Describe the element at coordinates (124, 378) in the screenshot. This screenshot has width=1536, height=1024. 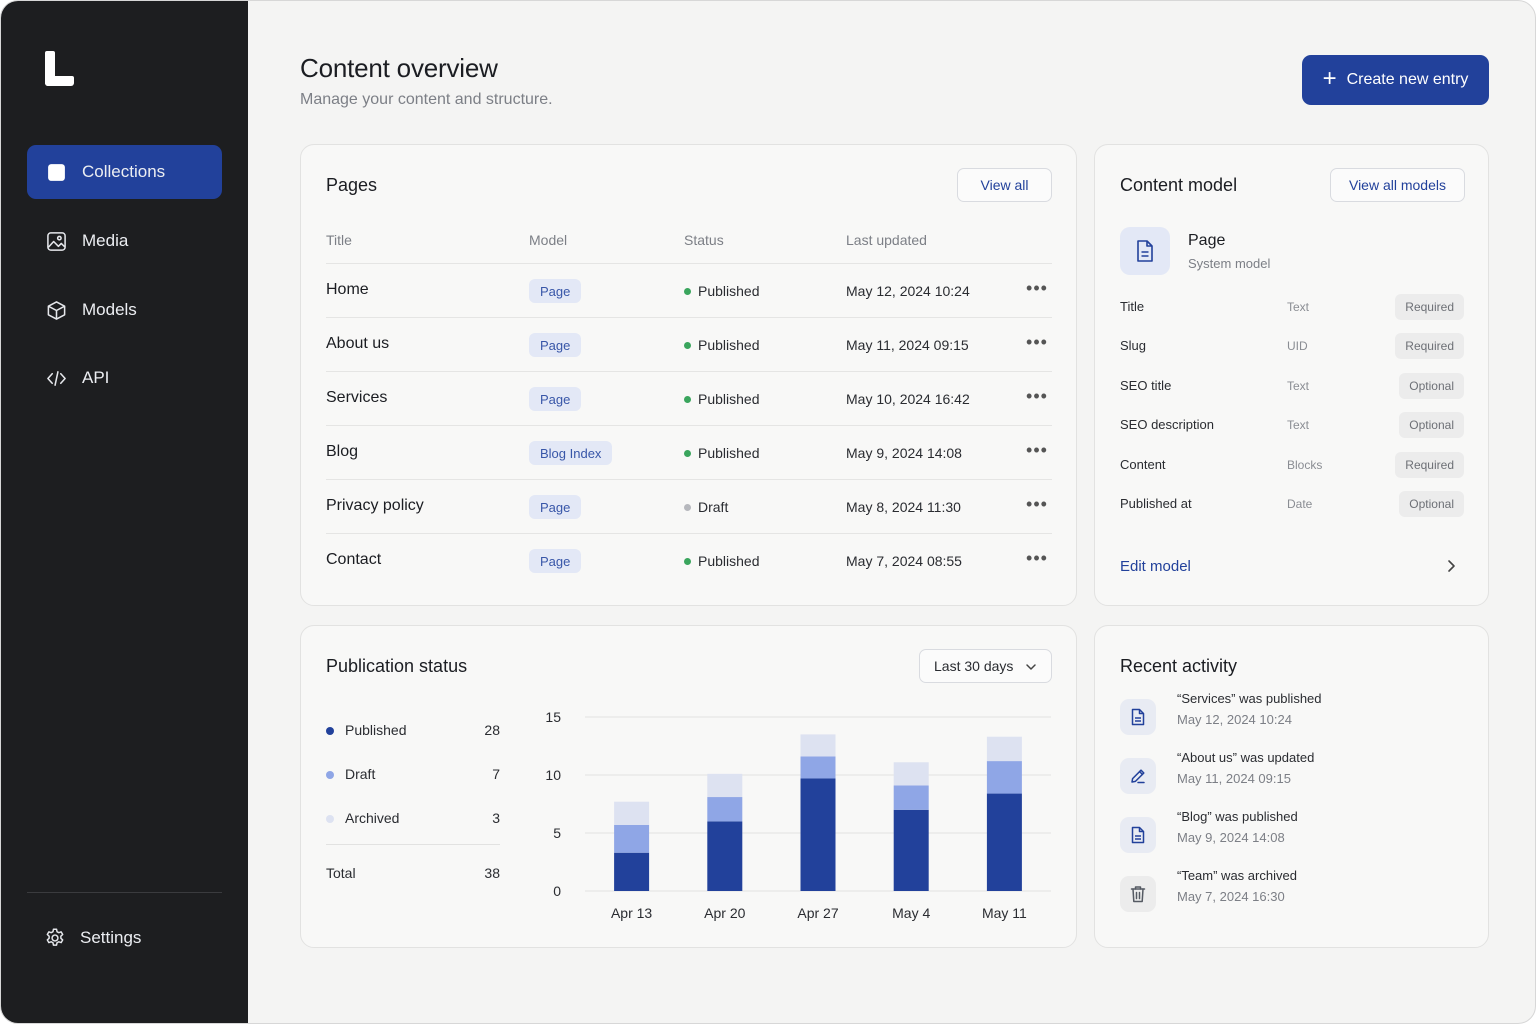
I see `sidebar-item-api: API` at that location.